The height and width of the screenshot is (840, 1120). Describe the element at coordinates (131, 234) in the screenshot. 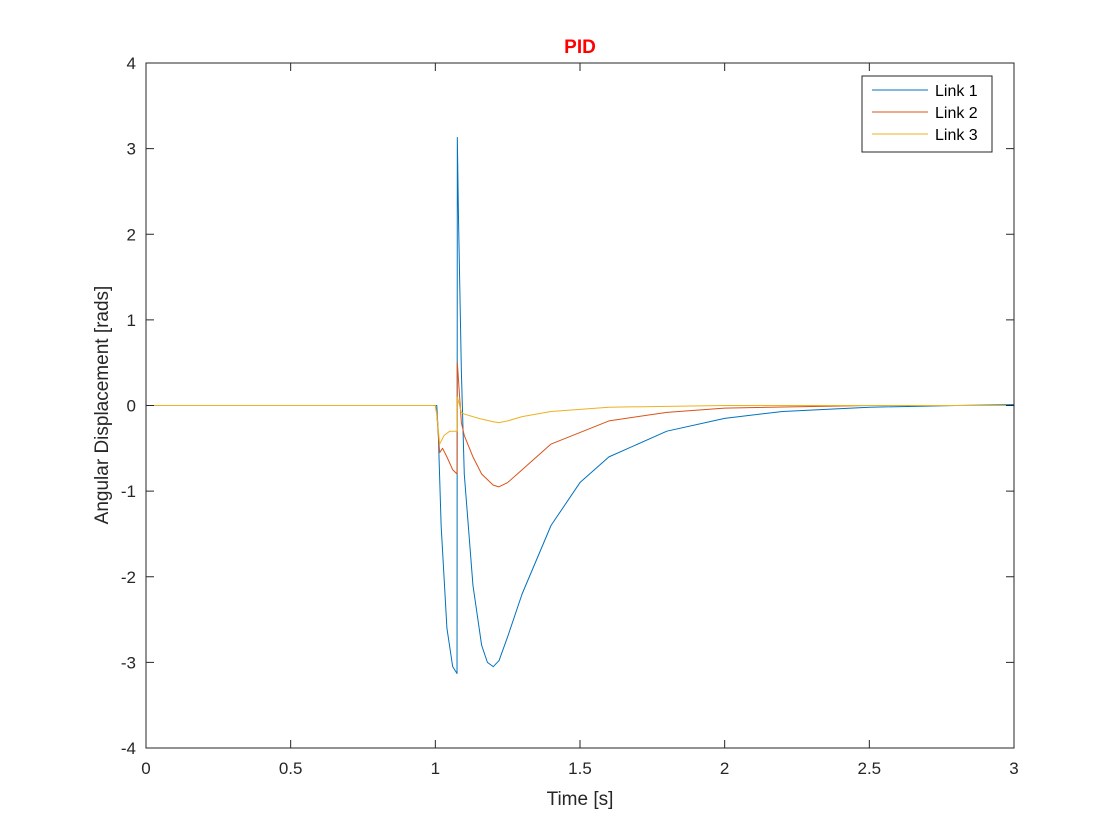

I see `y-tick-label: 2` at that location.